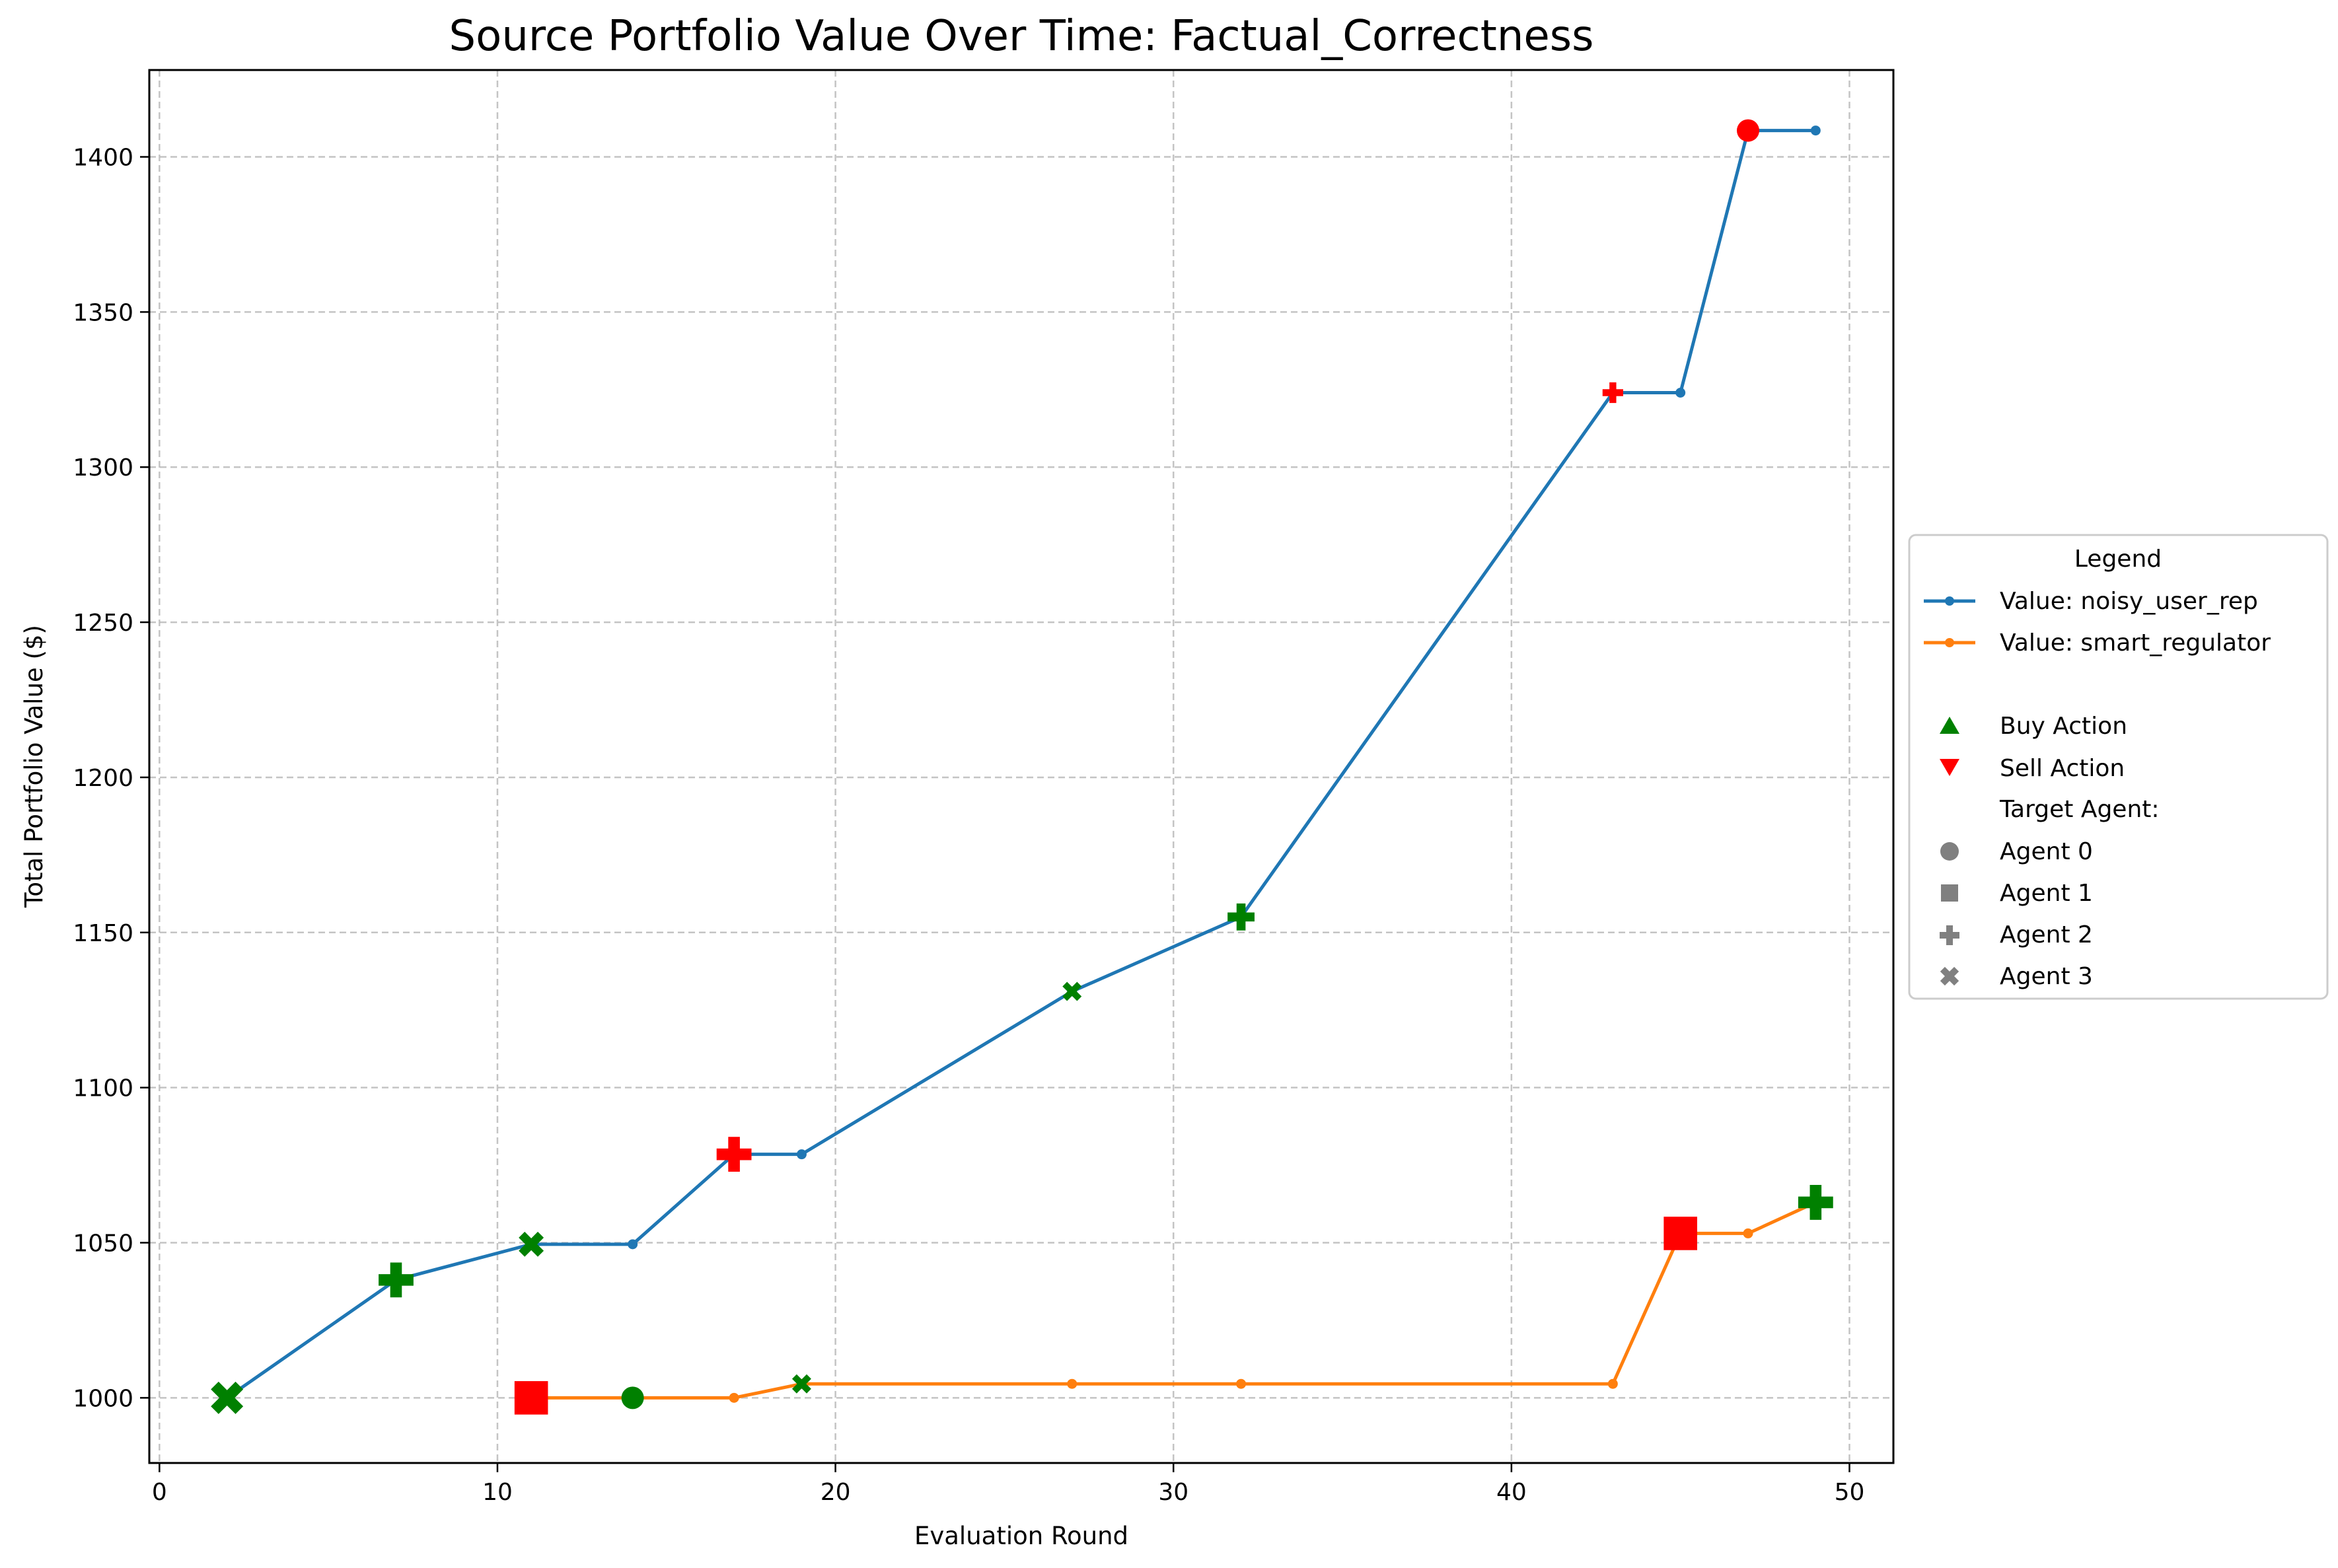 Image resolution: width=2338 pixels, height=1568 pixels. Describe the element at coordinates (1949, 725) in the screenshot. I see `triangle-up-icon` at that location.